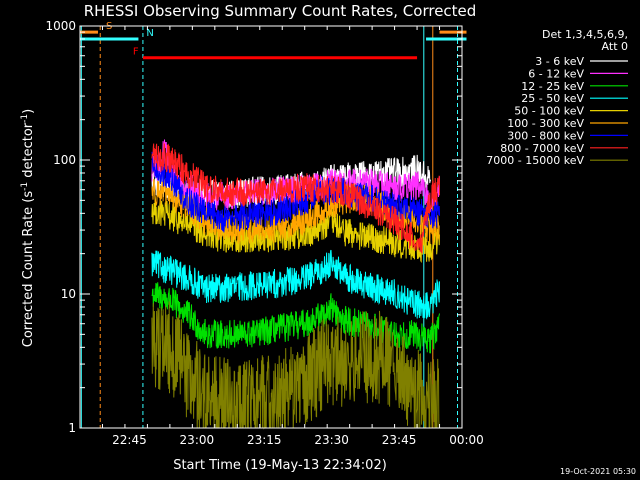 This screenshot has width=640, height=480. Describe the element at coordinates (28, 228) in the screenshot. I see `y-axis-label: Corrected Count Rate (s-1 detector-1)` at that location.